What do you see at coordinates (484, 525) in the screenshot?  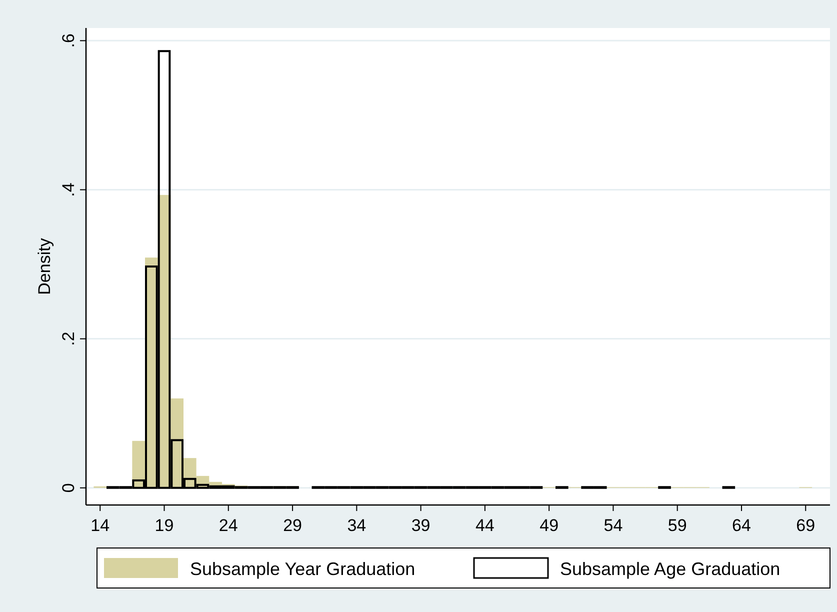 I see `x-tick-label: 44` at bounding box center [484, 525].